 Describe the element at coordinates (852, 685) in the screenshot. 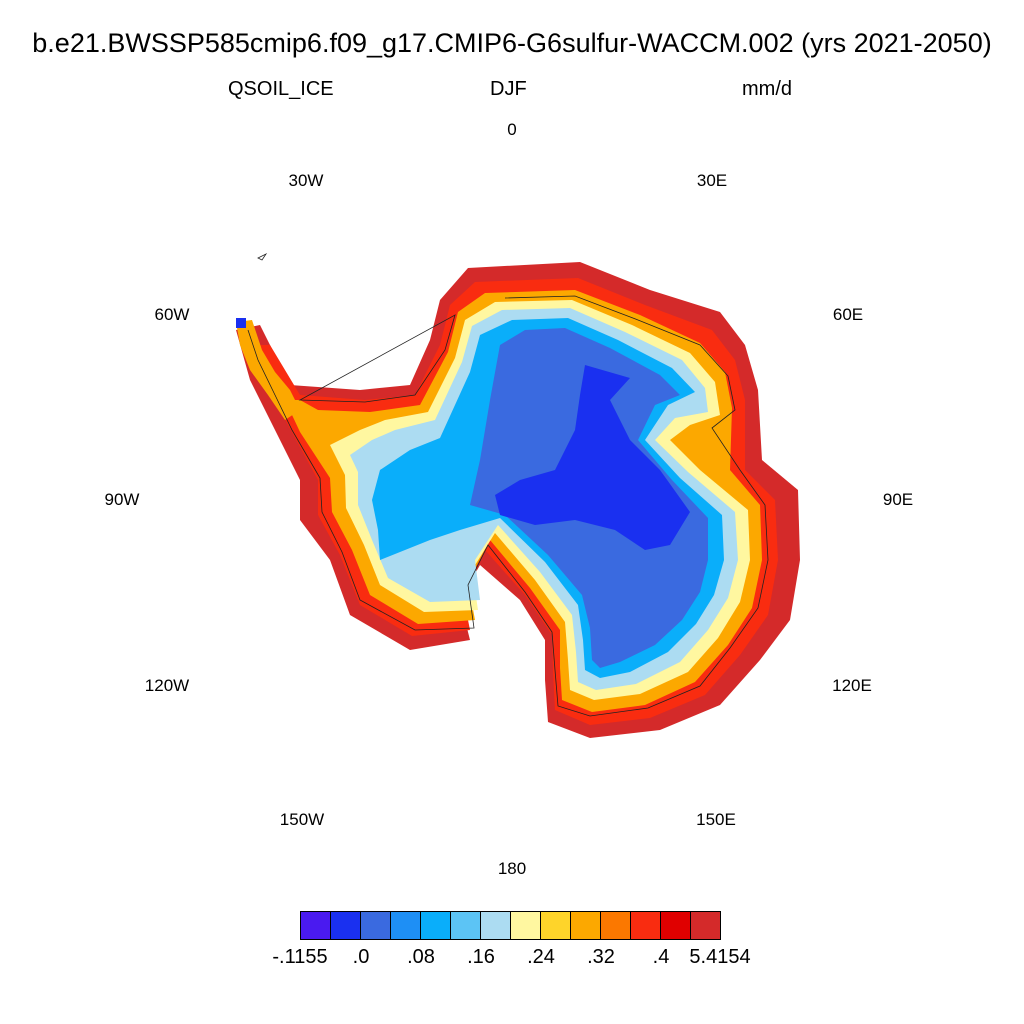

I see `lon-label-120e: 120E` at that location.